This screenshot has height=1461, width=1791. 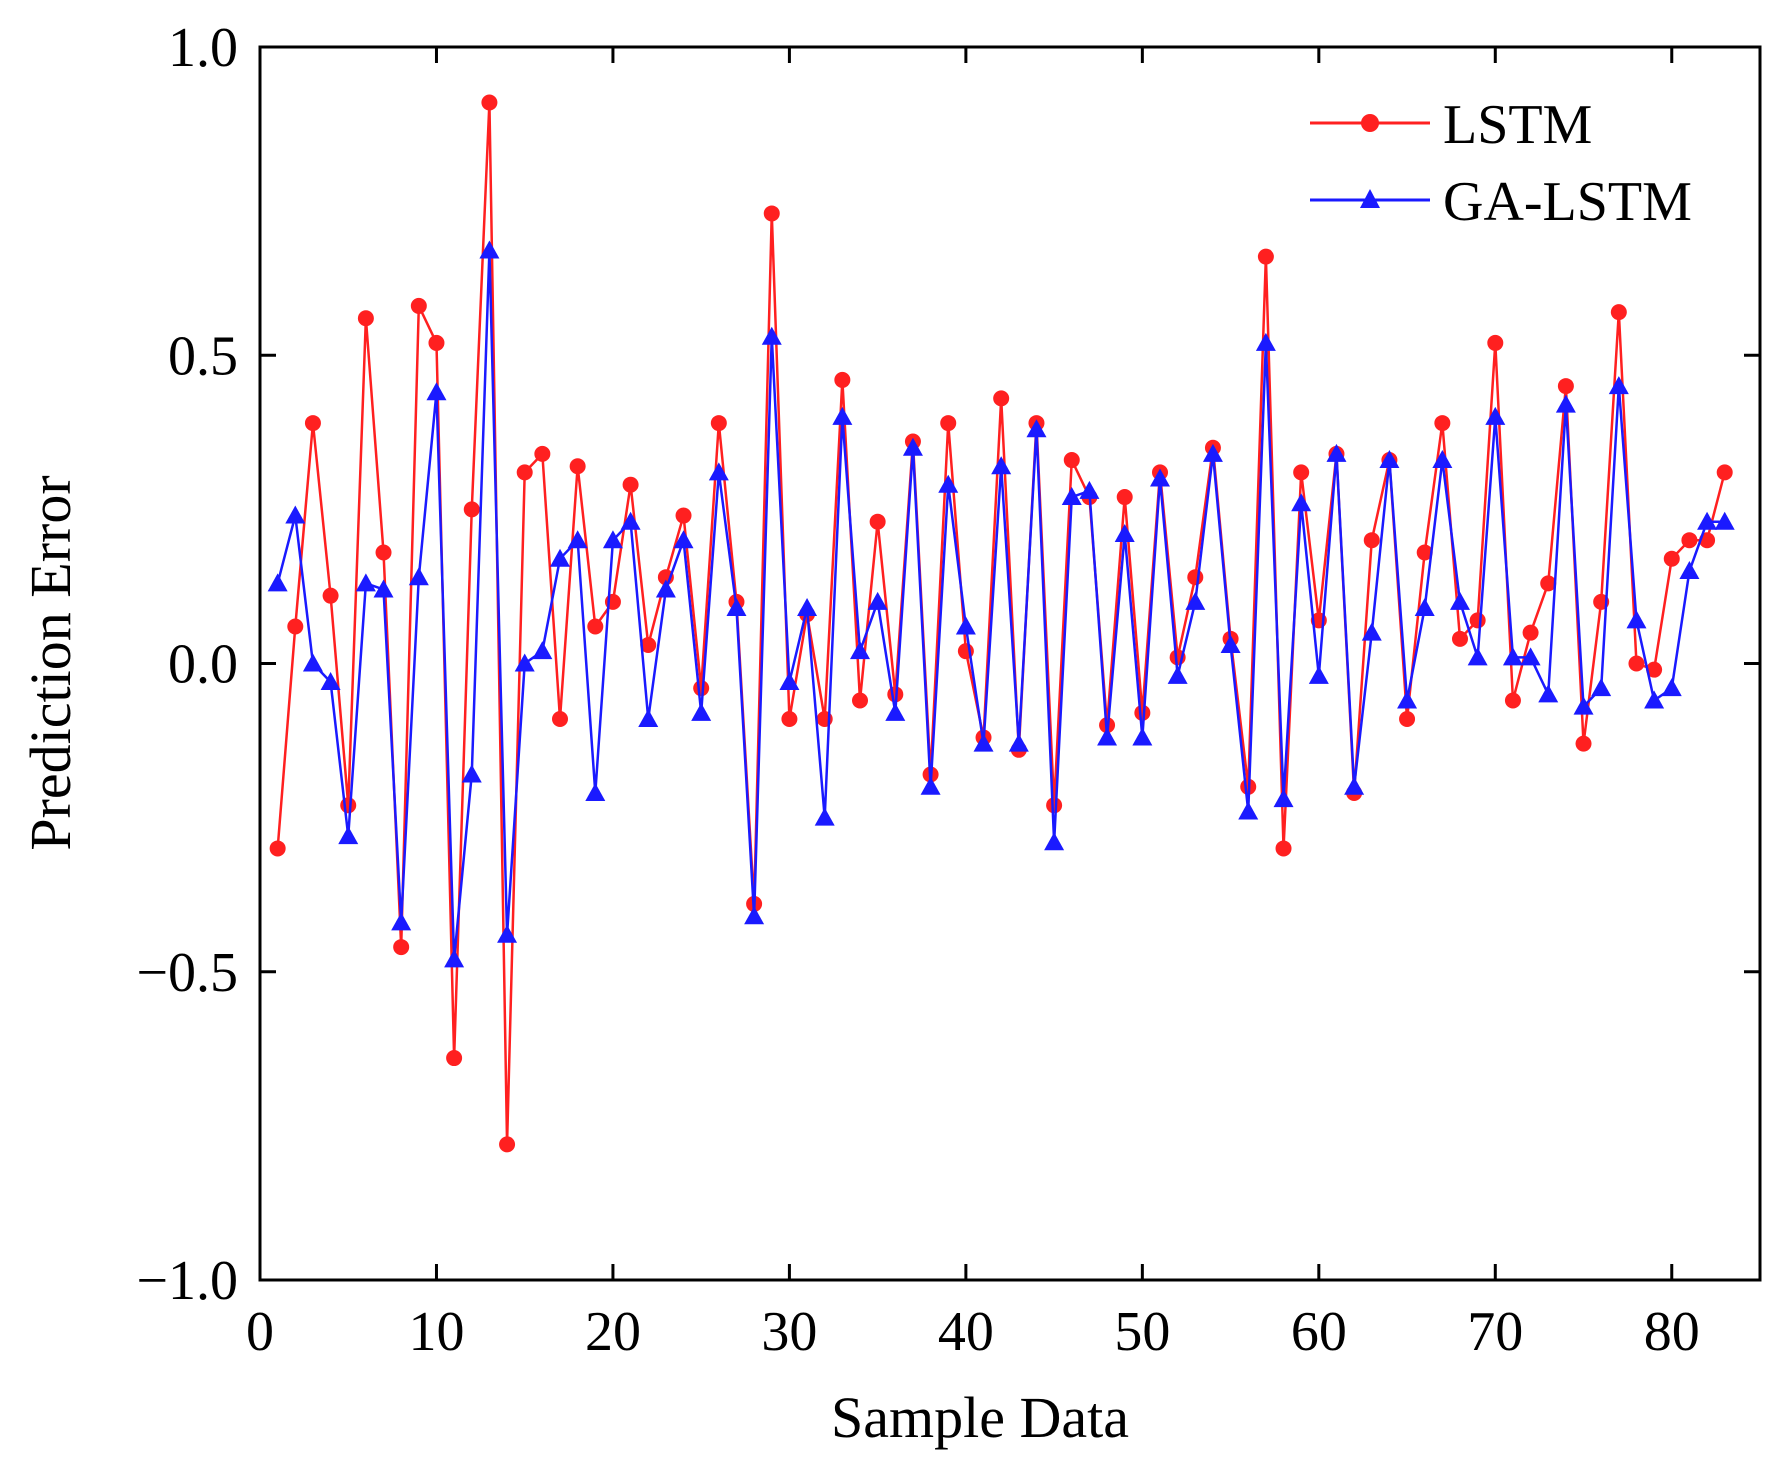 What do you see at coordinates (966, 1332) in the screenshot?
I see `x-tick-label: 40` at bounding box center [966, 1332].